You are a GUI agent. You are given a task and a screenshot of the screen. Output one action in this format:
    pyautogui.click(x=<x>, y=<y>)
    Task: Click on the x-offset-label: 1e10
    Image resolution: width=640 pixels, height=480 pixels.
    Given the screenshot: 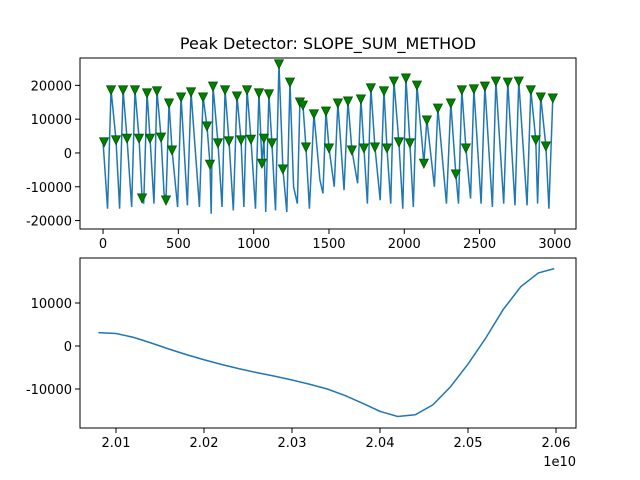 What is the action you would take?
    pyautogui.click(x=559, y=462)
    